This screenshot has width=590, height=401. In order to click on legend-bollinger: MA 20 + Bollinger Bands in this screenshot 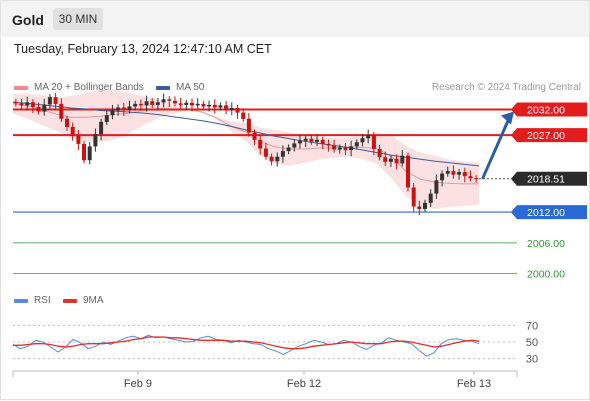, I will do `click(79, 87)`.